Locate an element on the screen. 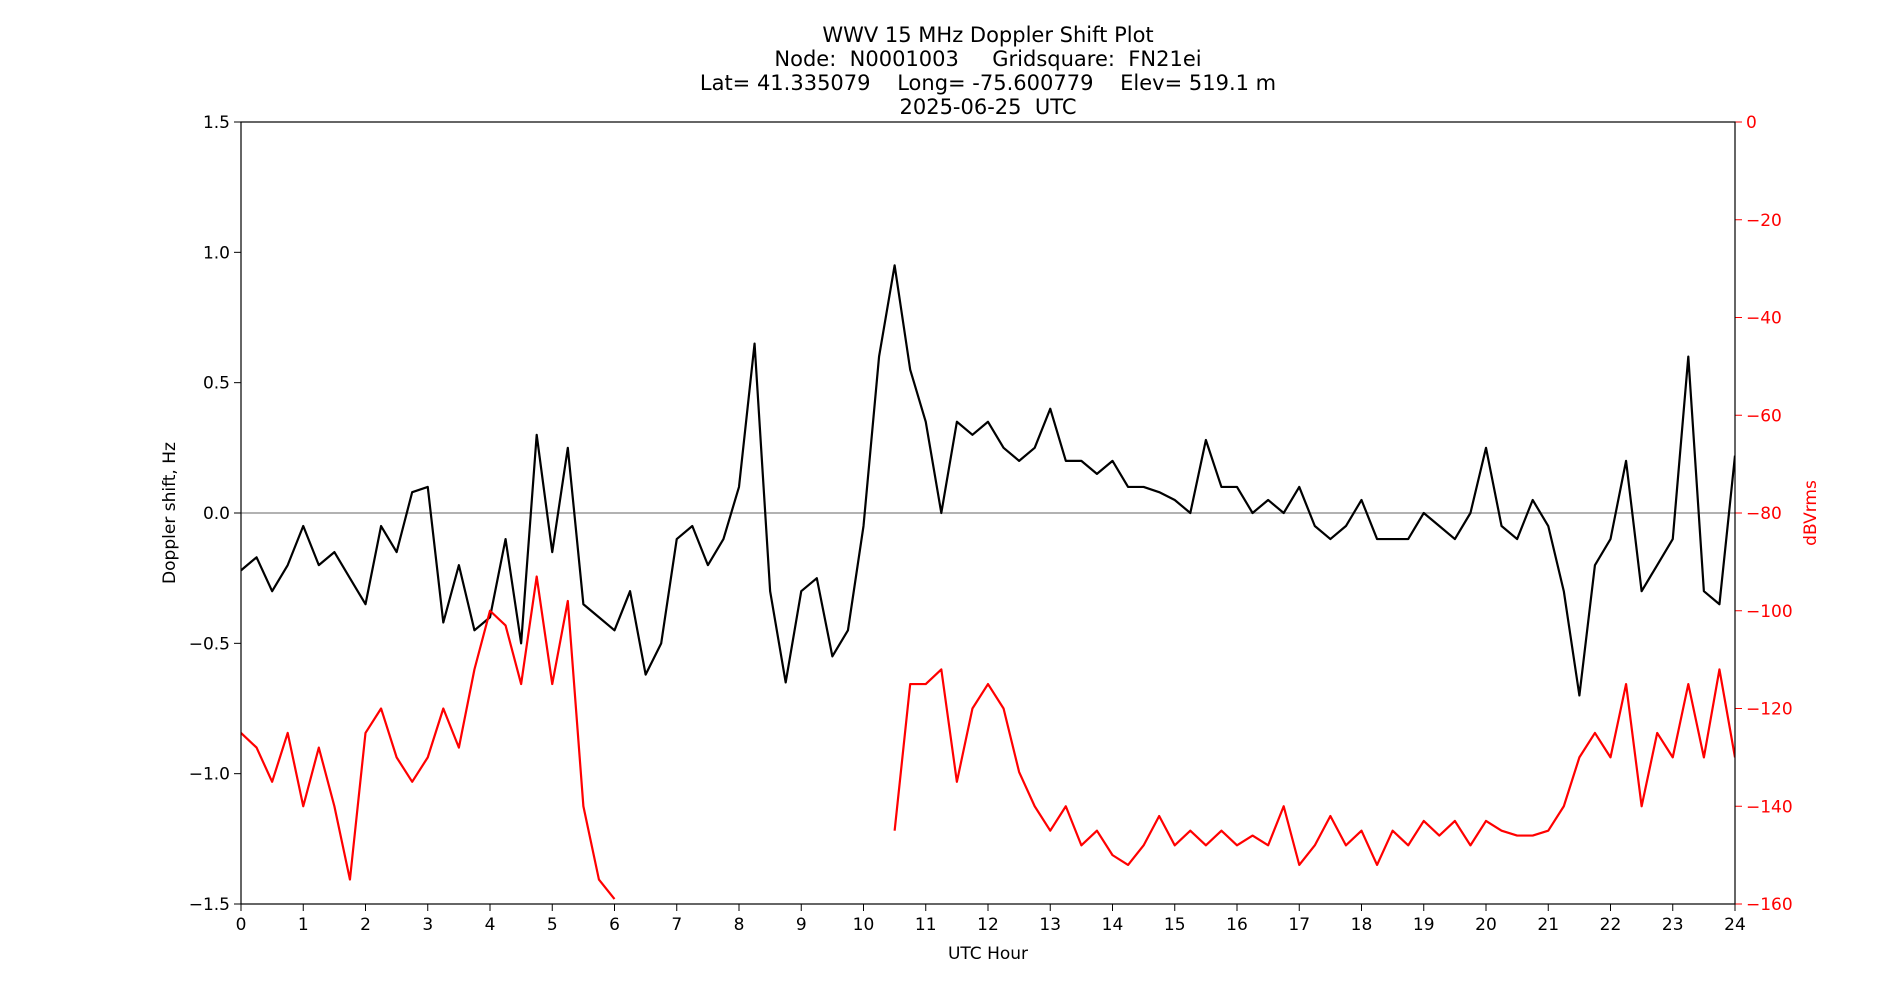  y-tick-label: 0.0 is located at coordinates (216, 514).